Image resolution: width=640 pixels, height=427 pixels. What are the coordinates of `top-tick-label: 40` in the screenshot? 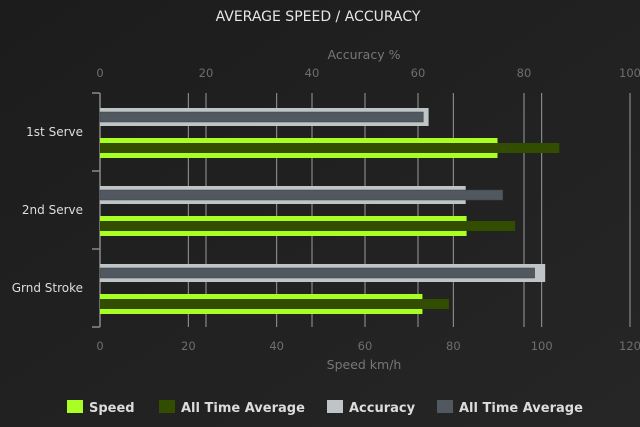 It's located at (312, 73).